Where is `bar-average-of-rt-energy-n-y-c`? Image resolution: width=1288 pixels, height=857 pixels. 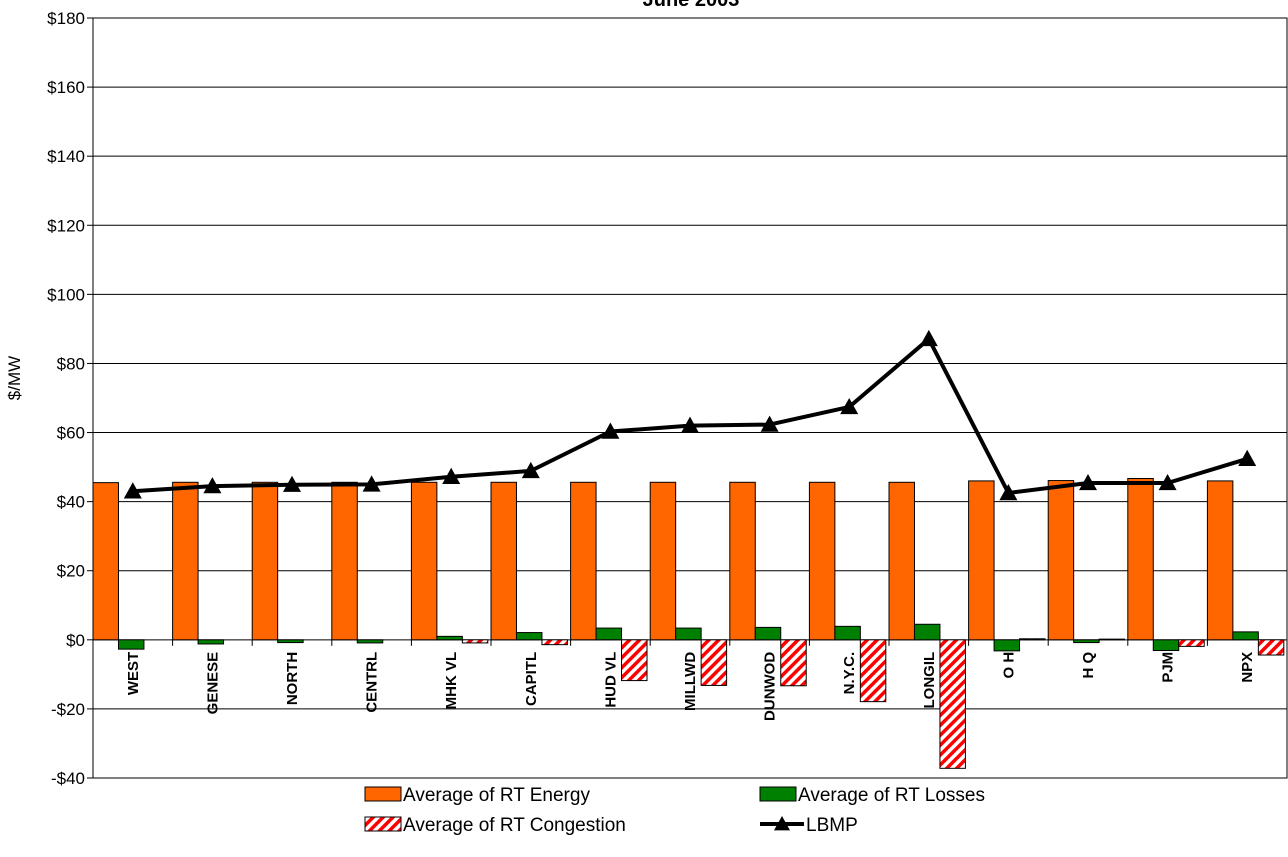
bar-average-of-rt-energy-n-y-c is located at coordinates (822, 561).